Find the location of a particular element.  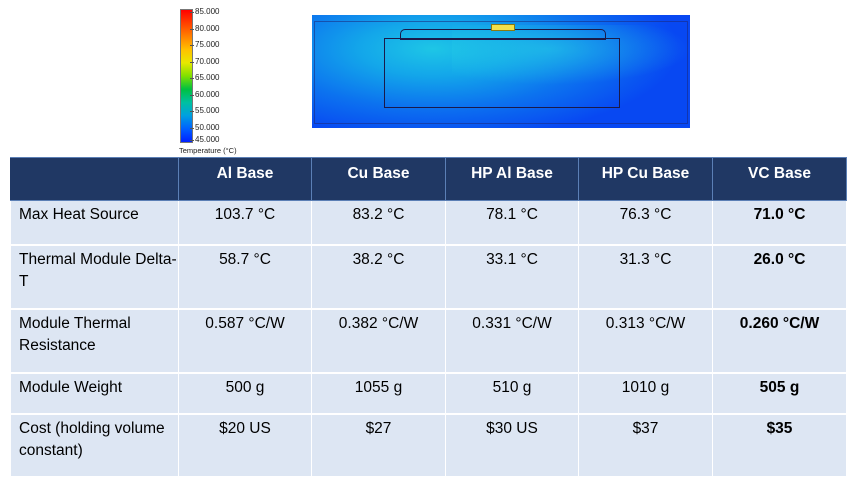

table-cell: 500 g is located at coordinates (245, 393).